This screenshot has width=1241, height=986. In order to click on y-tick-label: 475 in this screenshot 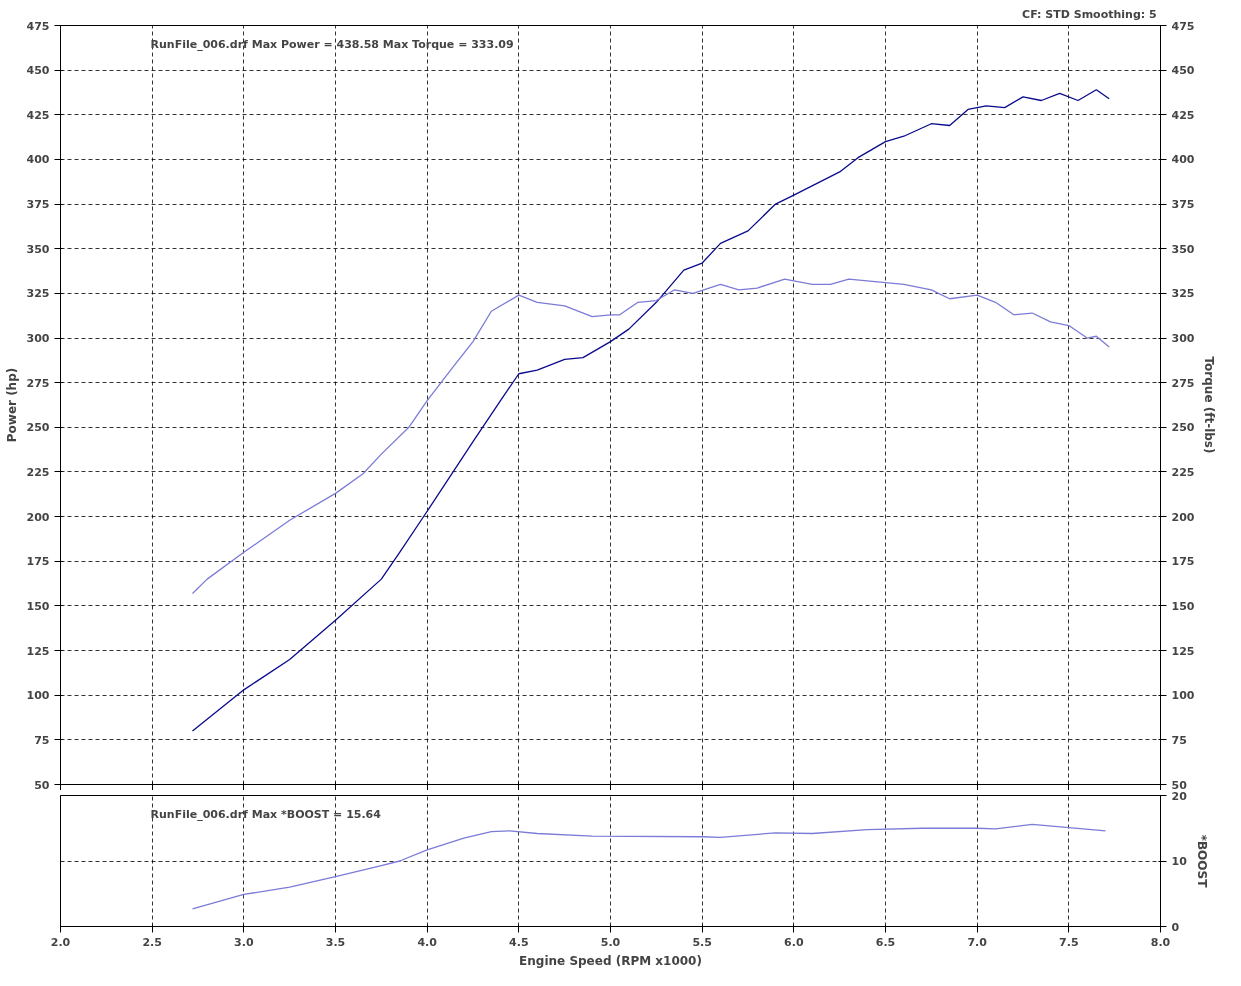, I will do `click(38, 26)`.